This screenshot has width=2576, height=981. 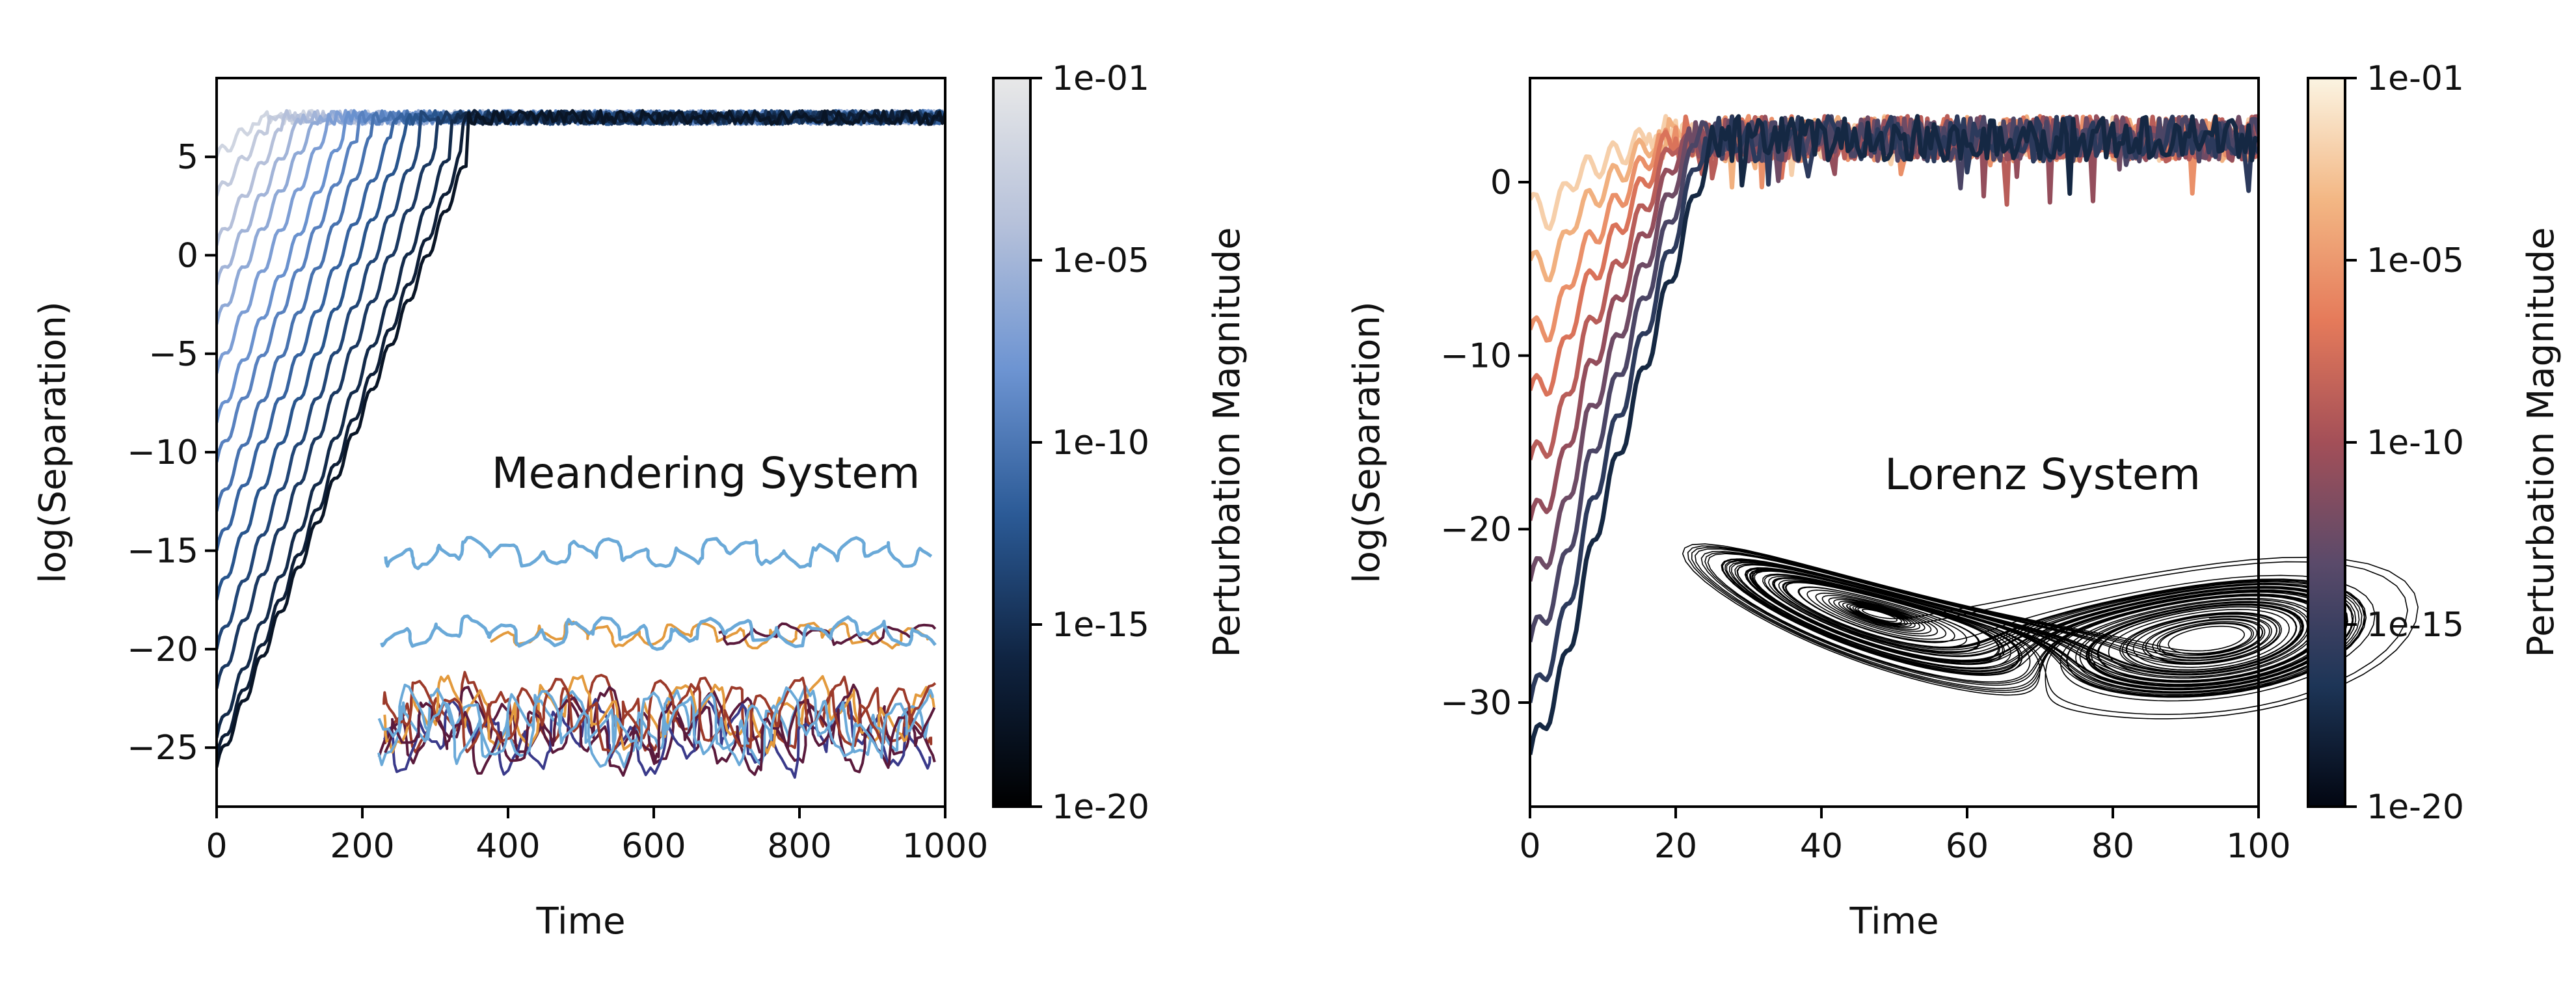 I want to click on lorenz-y-label: log(Separation), so click(x=1367, y=442).